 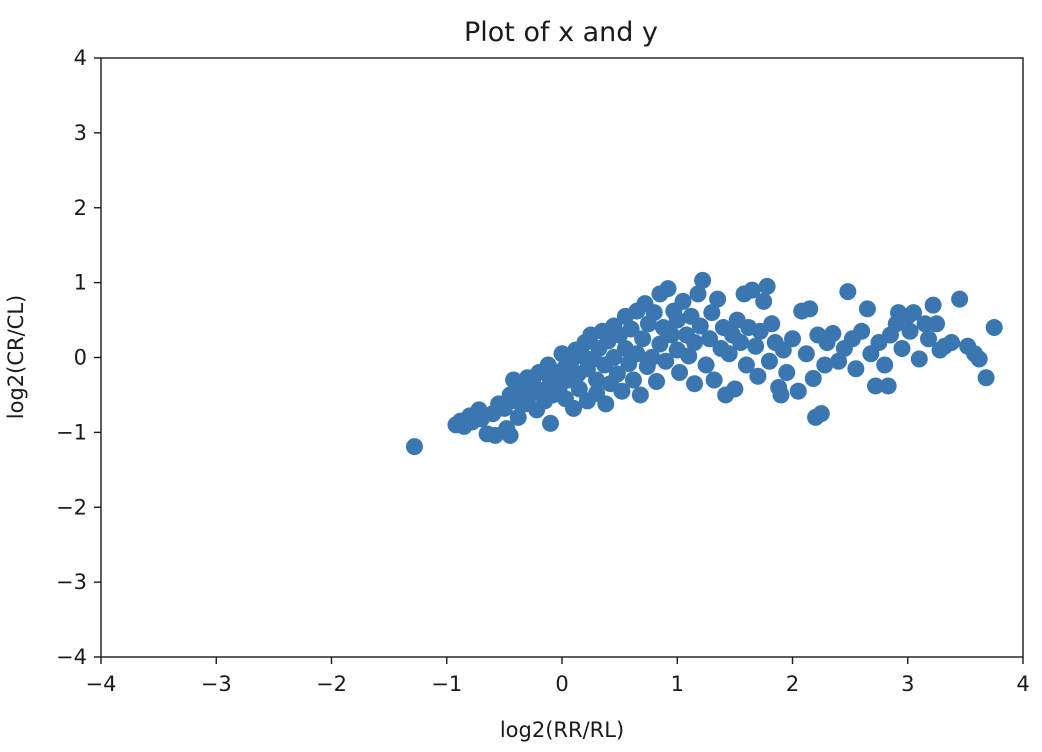 I want to click on x-tick-label: 4, so click(x=1022, y=684).